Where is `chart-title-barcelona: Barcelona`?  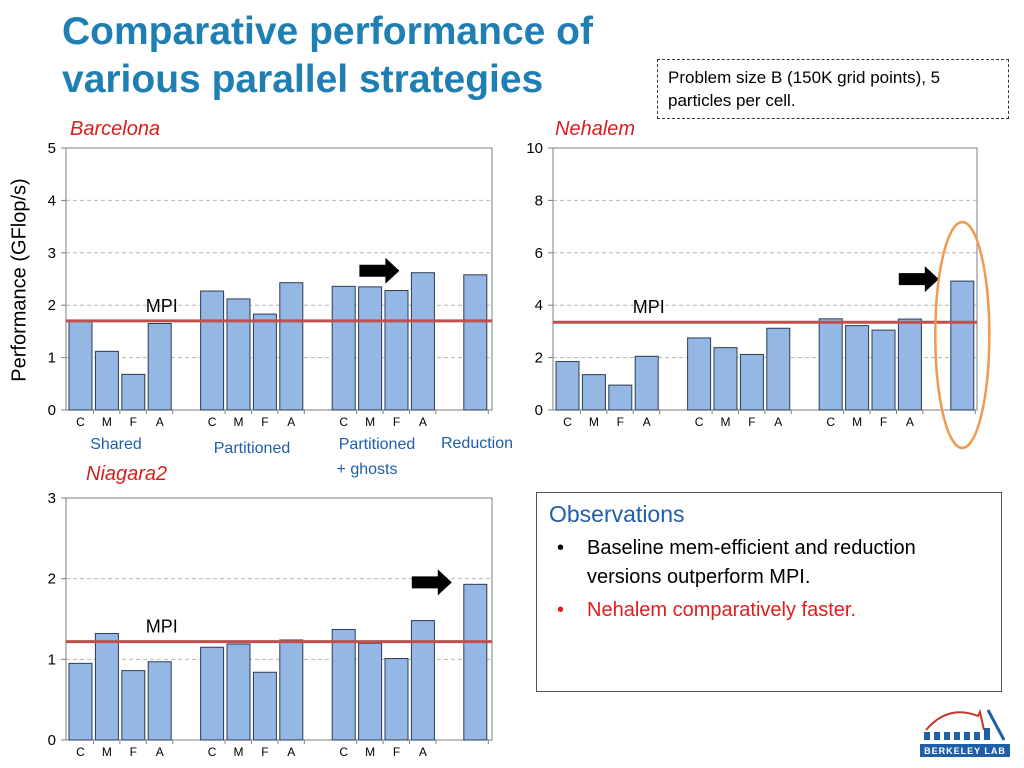
chart-title-barcelona: Barcelona is located at coordinates (115, 129).